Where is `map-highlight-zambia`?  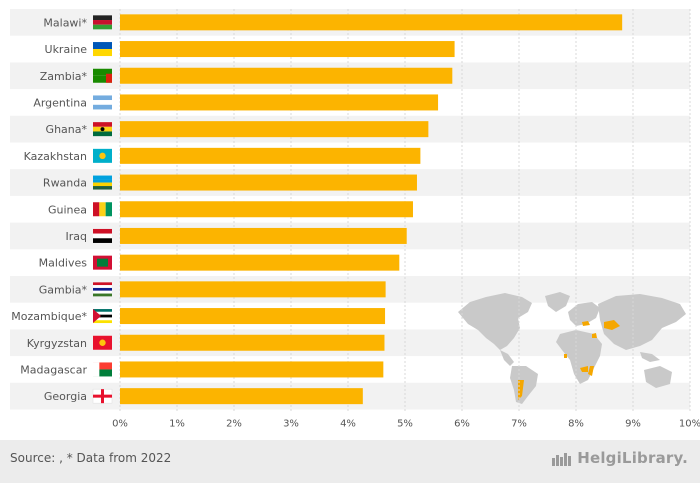 map-highlight-zambia is located at coordinates (584, 369).